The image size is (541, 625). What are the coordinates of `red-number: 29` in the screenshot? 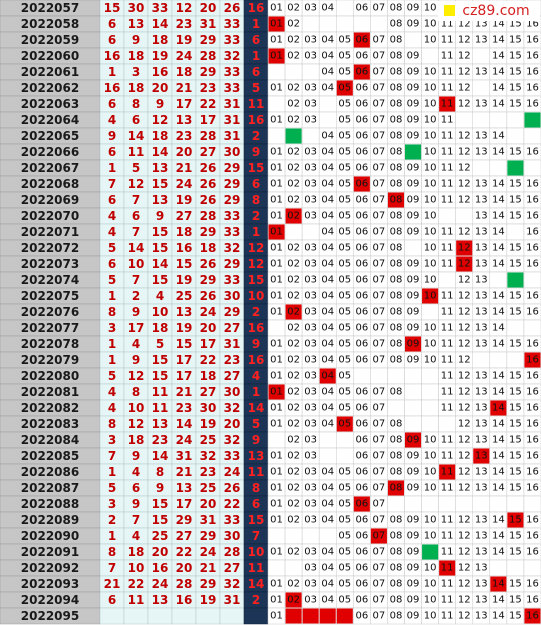 It's located at (232, 264).